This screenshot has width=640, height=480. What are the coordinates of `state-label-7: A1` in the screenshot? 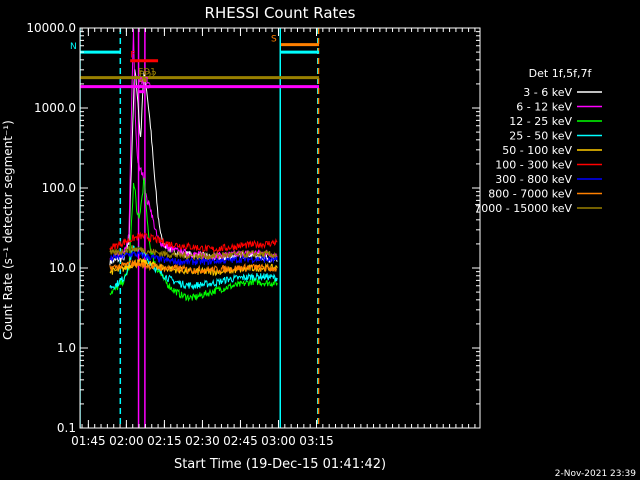 It's located at (144, 82).